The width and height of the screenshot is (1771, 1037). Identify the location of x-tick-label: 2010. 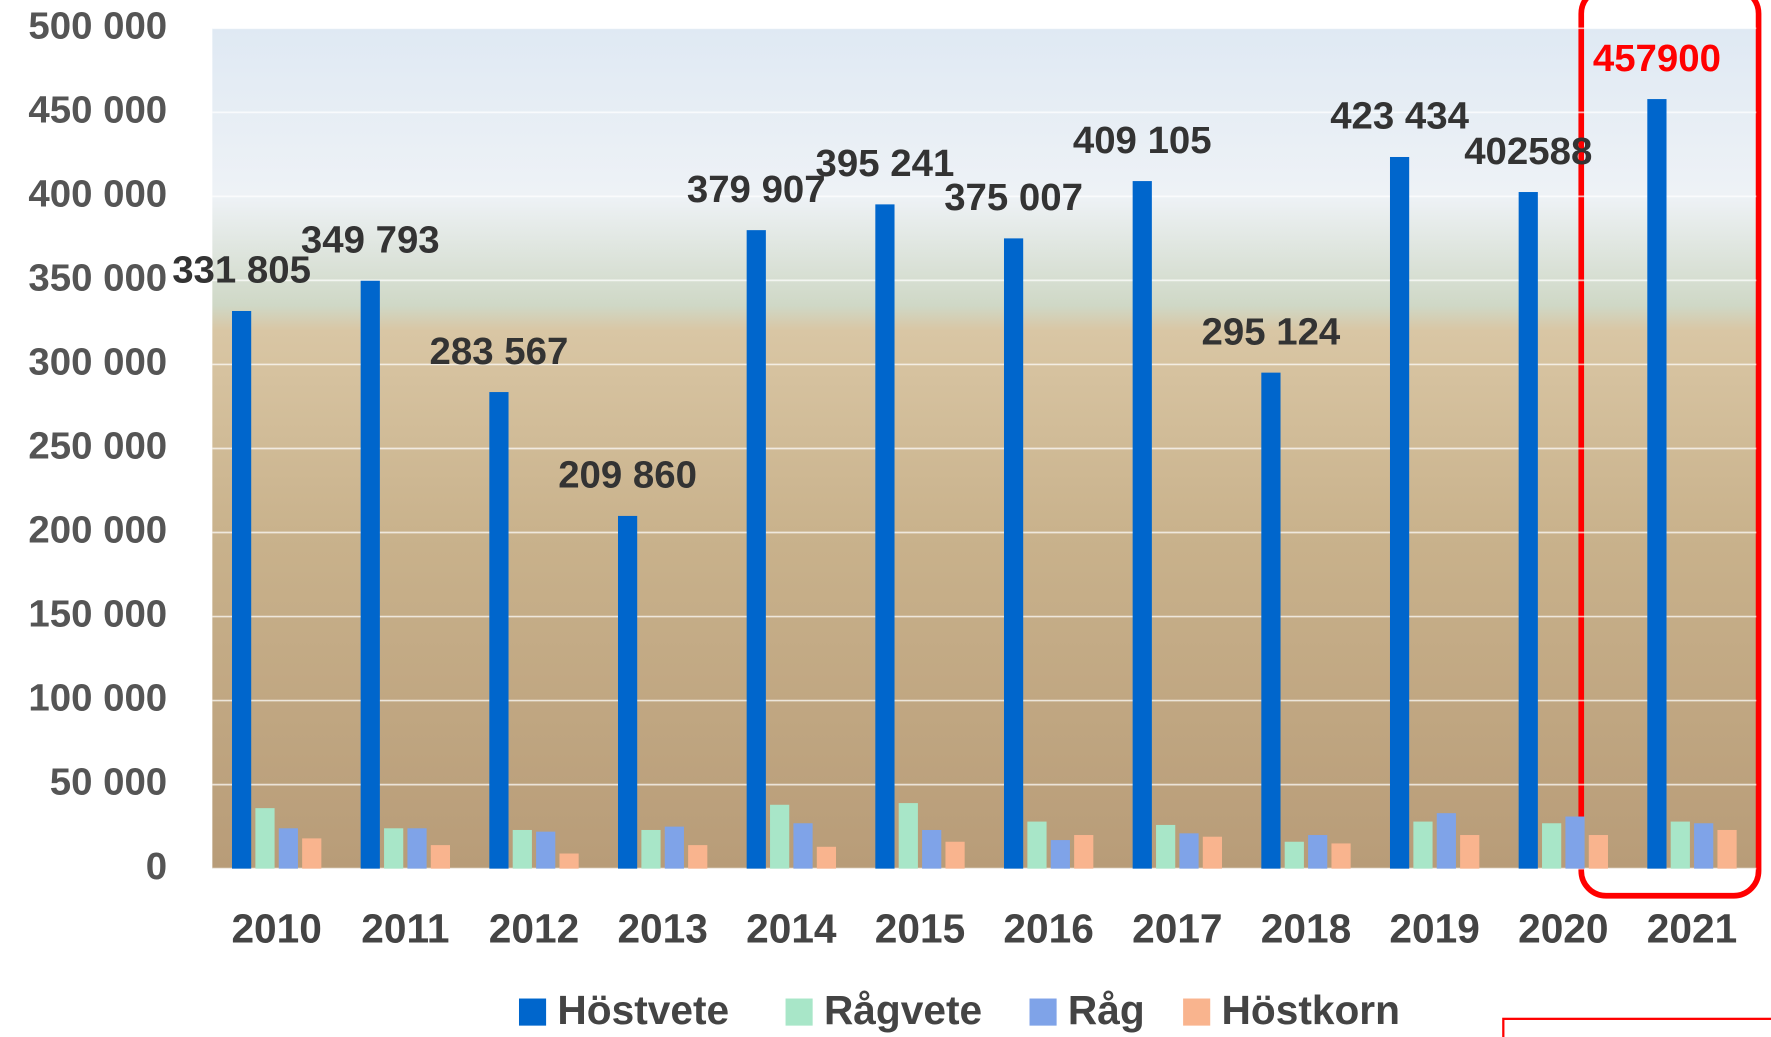
(276, 929).